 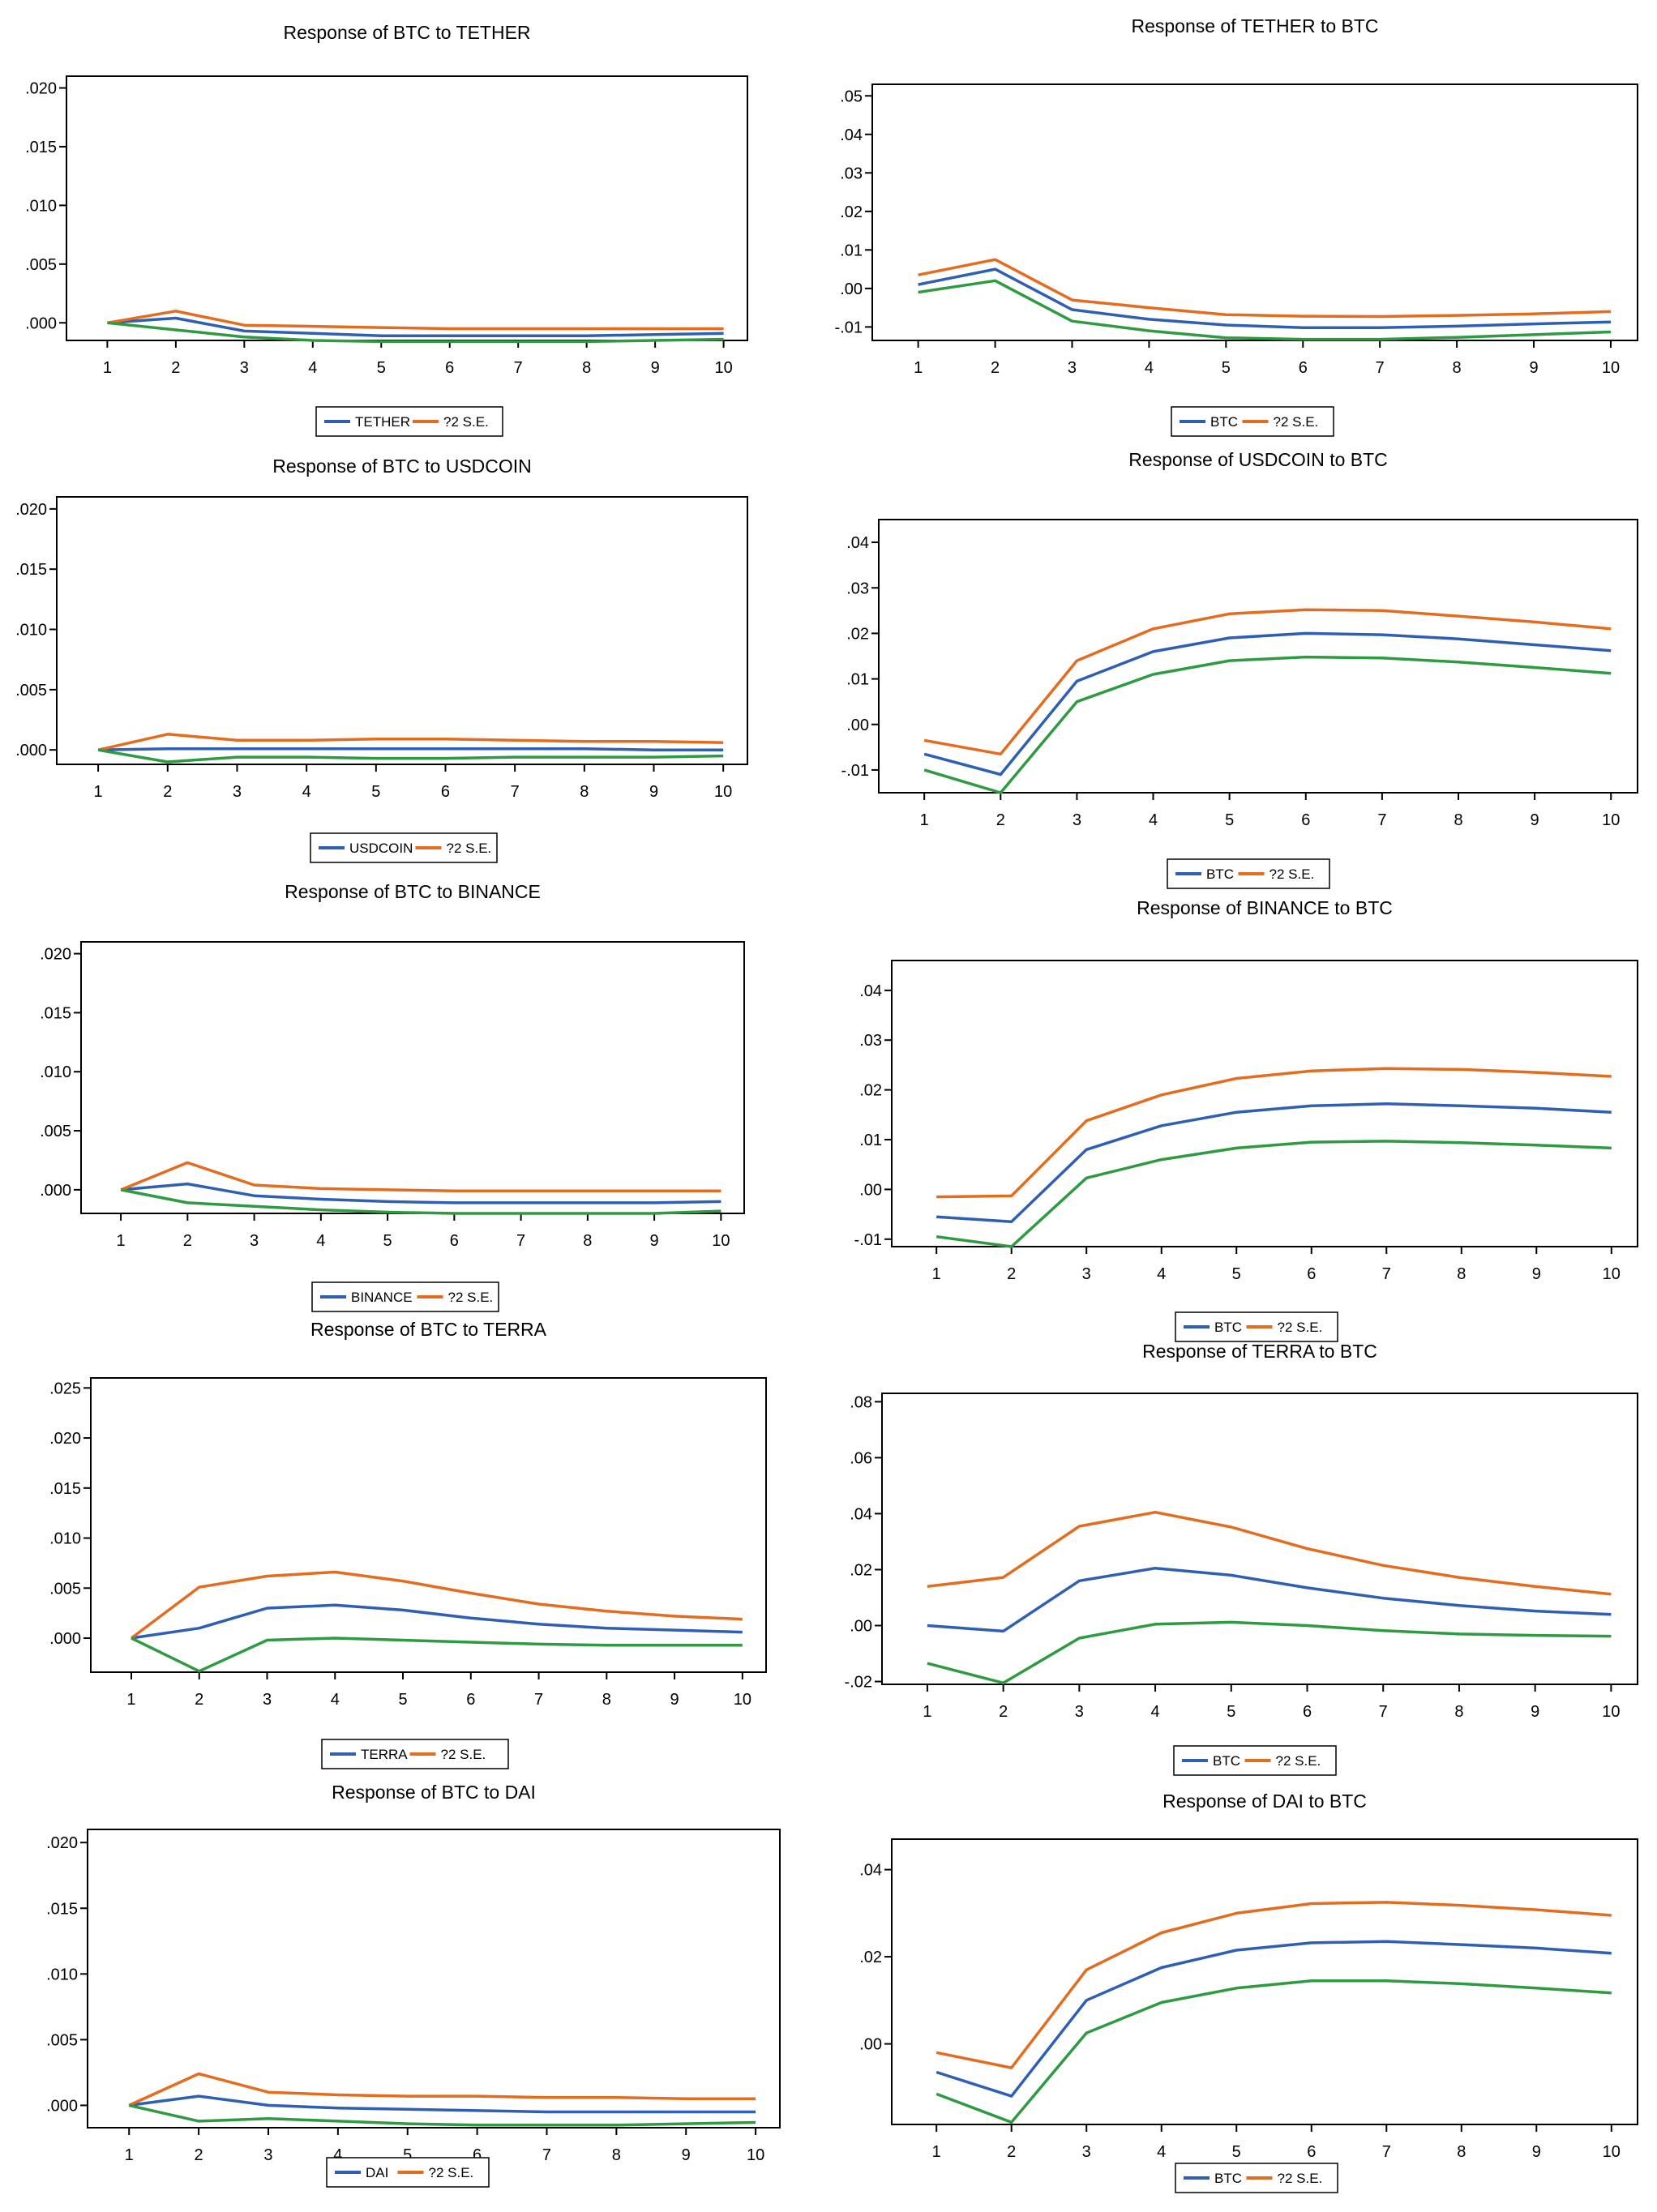 I want to click on legend: USDCOIN ?2 S.E., so click(x=404, y=847).